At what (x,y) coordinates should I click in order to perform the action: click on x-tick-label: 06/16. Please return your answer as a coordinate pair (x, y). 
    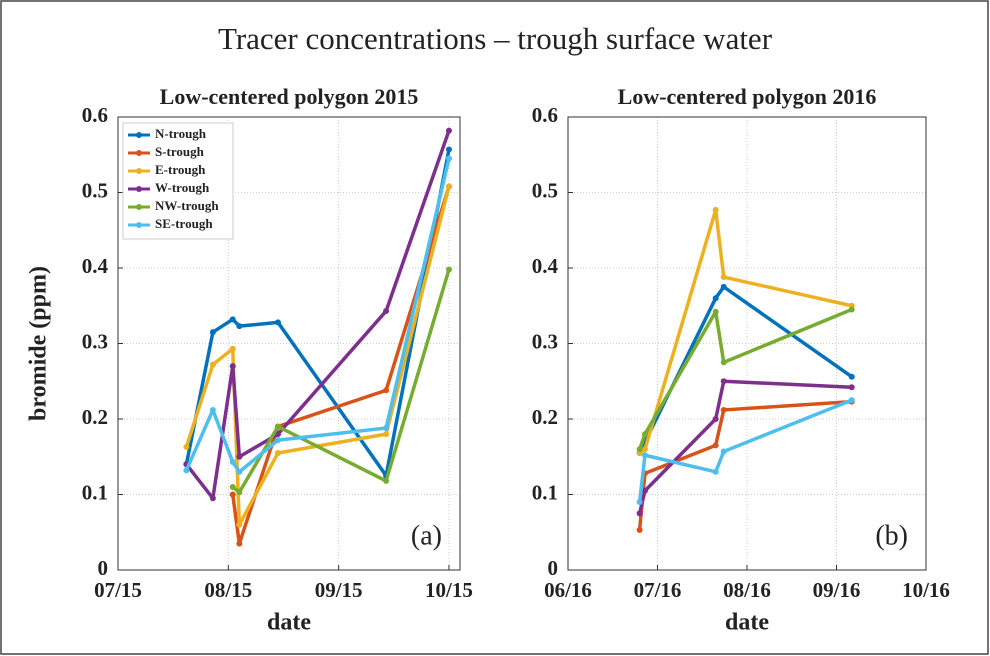
    Looking at the image, I should click on (568, 590).